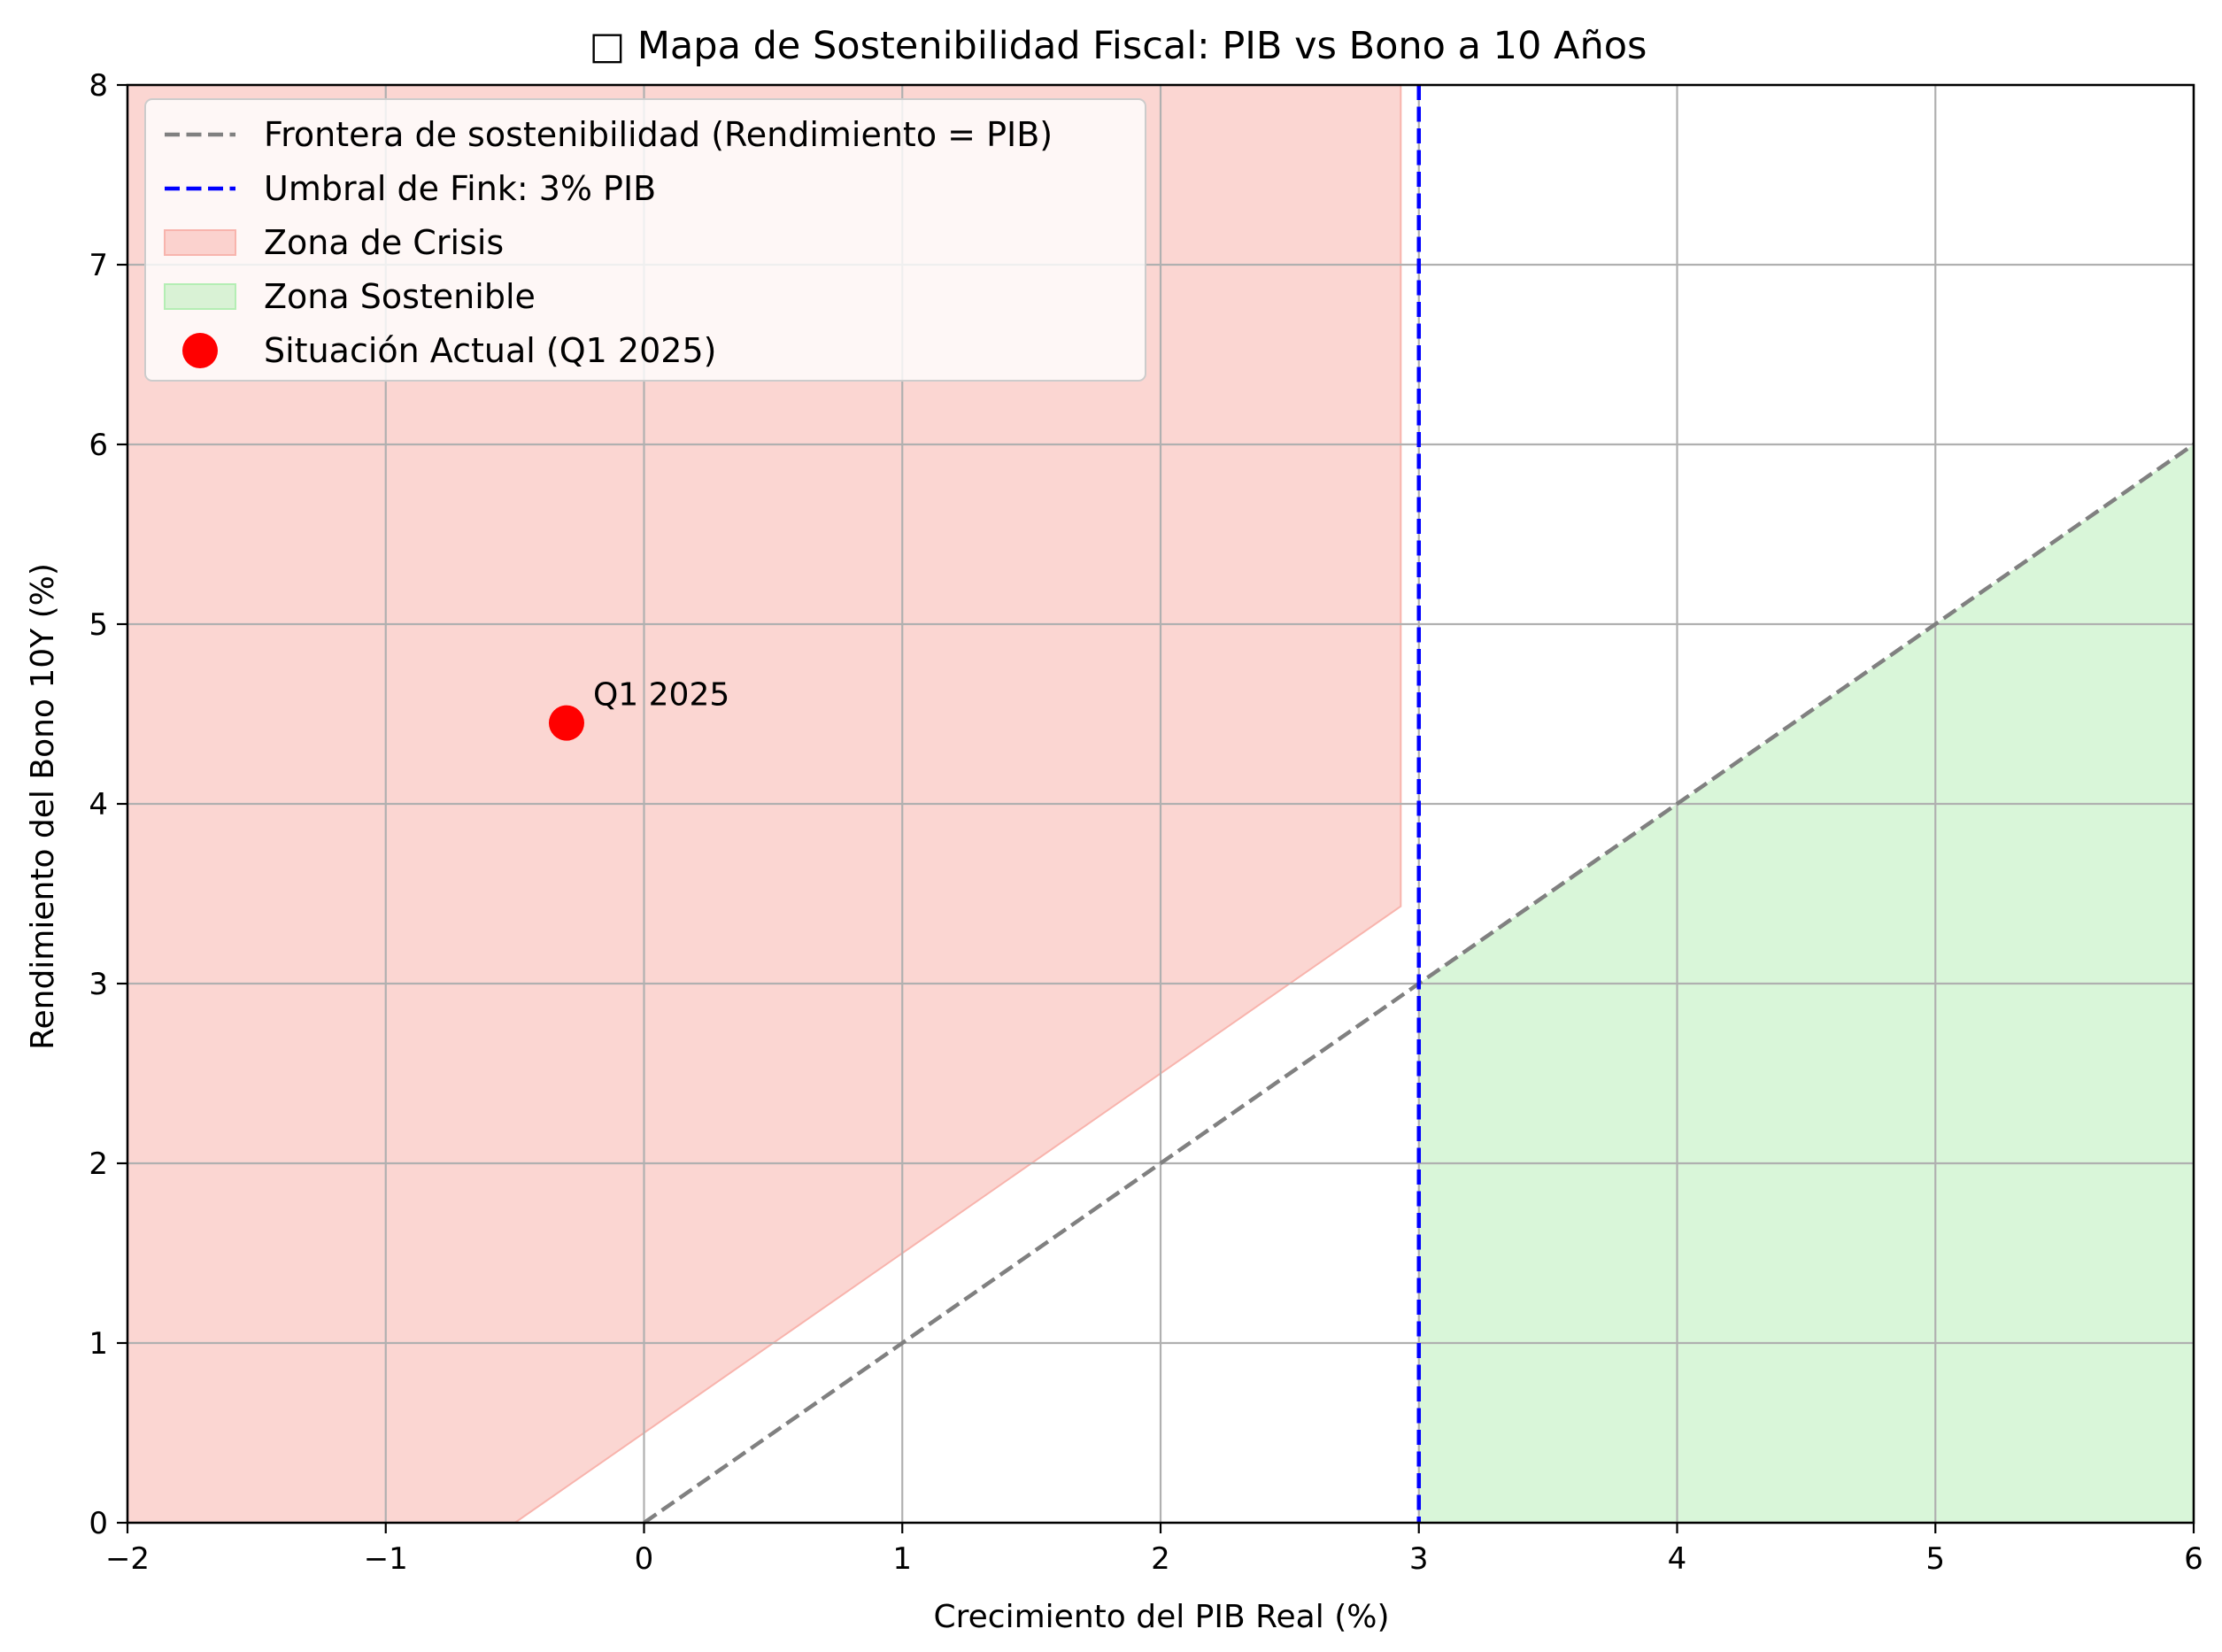 The height and width of the screenshot is (1652, 2222). I want to click on x-axis-label: Crecimiento del PIB Real (%), so click(1162, 1617).